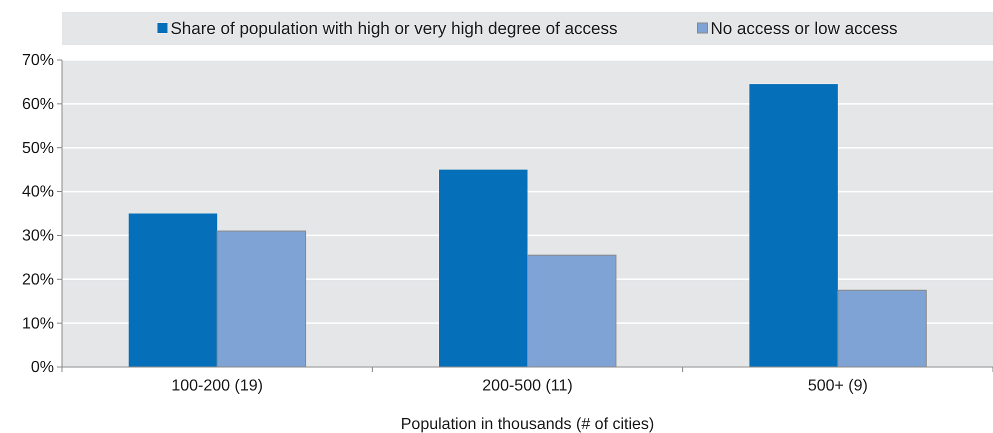 This screenshot has height=433, width=993. I want to click on legend-label: Share of population with high or very high degree of access, so click(394, 28).